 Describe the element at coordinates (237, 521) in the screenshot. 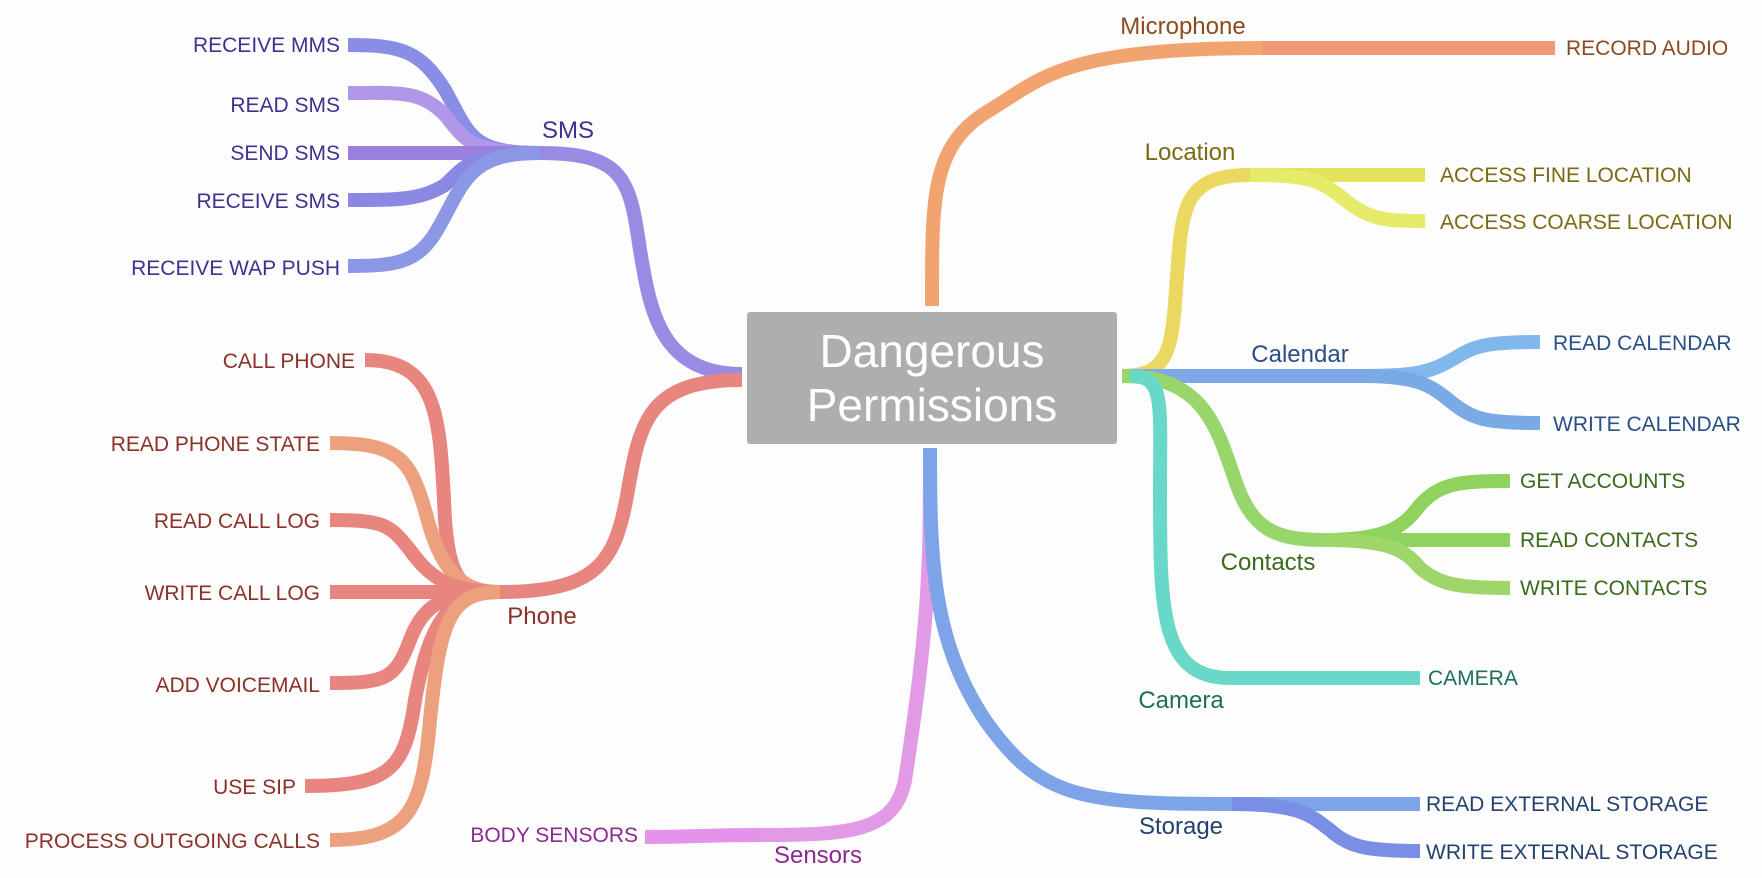

I see `leaf-read-call-log: READ CALL LOG` at that location.